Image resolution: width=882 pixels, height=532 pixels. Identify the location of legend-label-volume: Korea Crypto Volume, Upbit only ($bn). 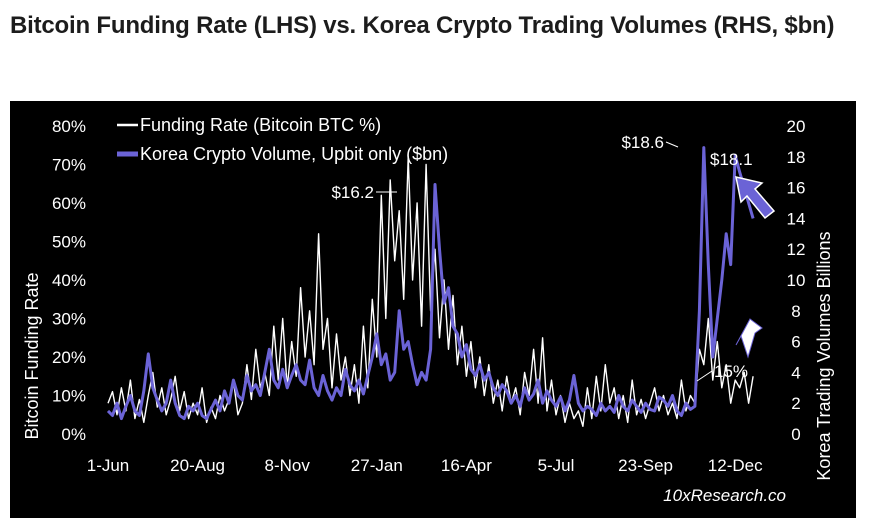
(294, 154).